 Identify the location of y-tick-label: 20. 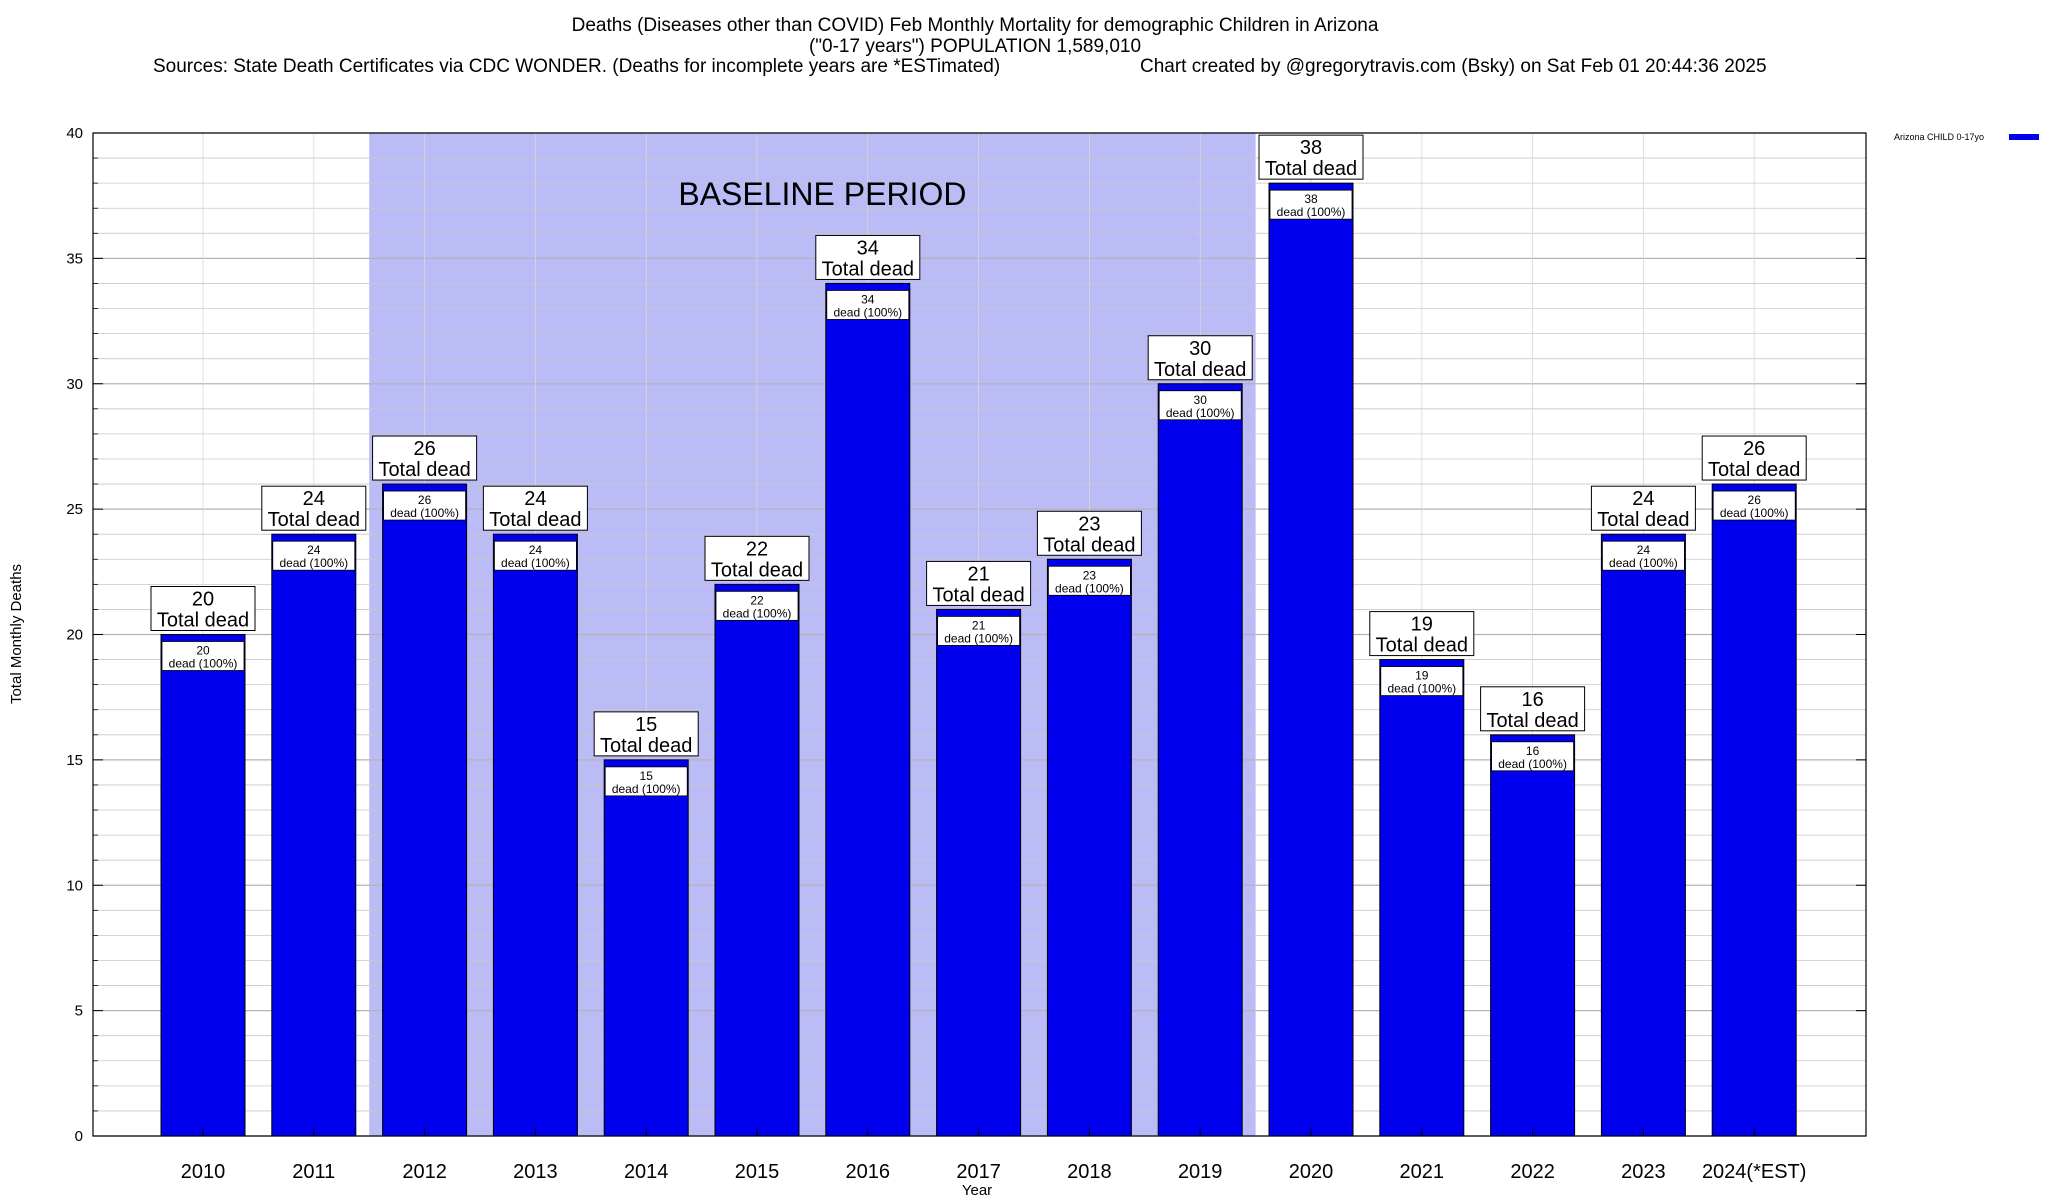
(74, 635).